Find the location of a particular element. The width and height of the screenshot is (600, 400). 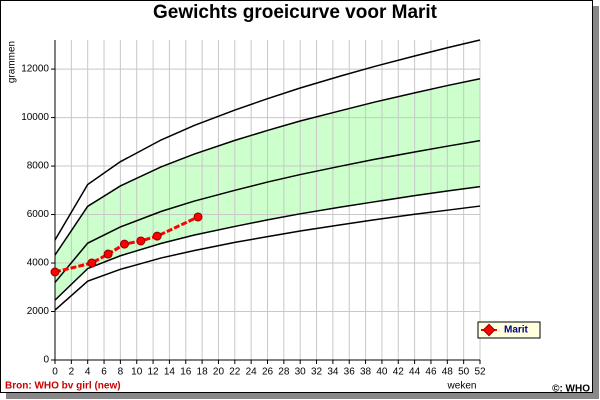

x-tick-label: 22 is located at coordinates (235, 372).